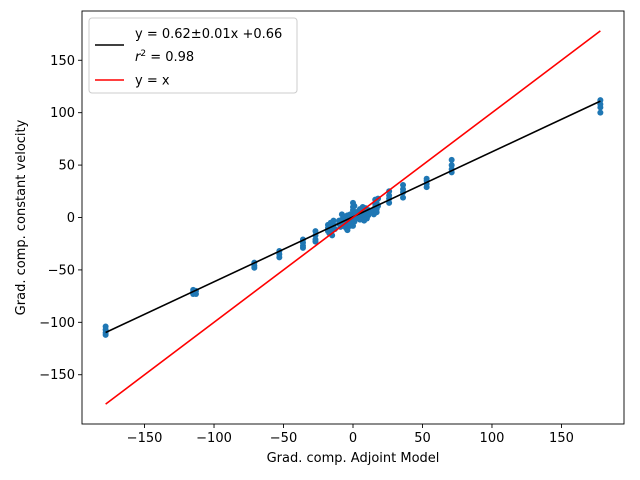 The image size is (640, 480). What do you see at coordinates (138, 57) in the screenshot?
I see `legend-r2-symbol: r` at bounding box center [138, 57].